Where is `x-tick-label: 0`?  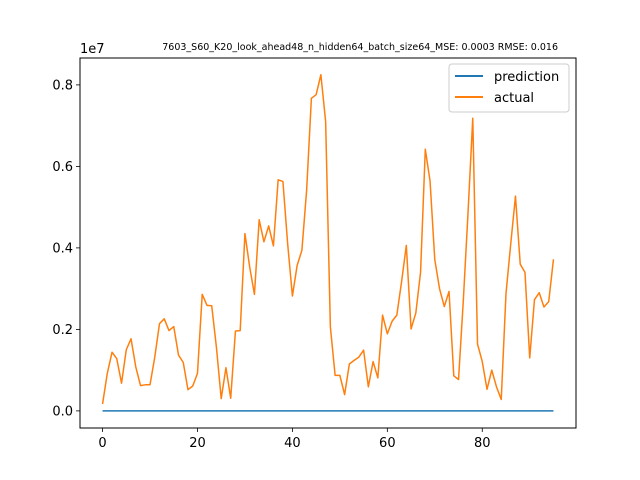 x-tick-label: 0 is located at coordinates (102, 443).